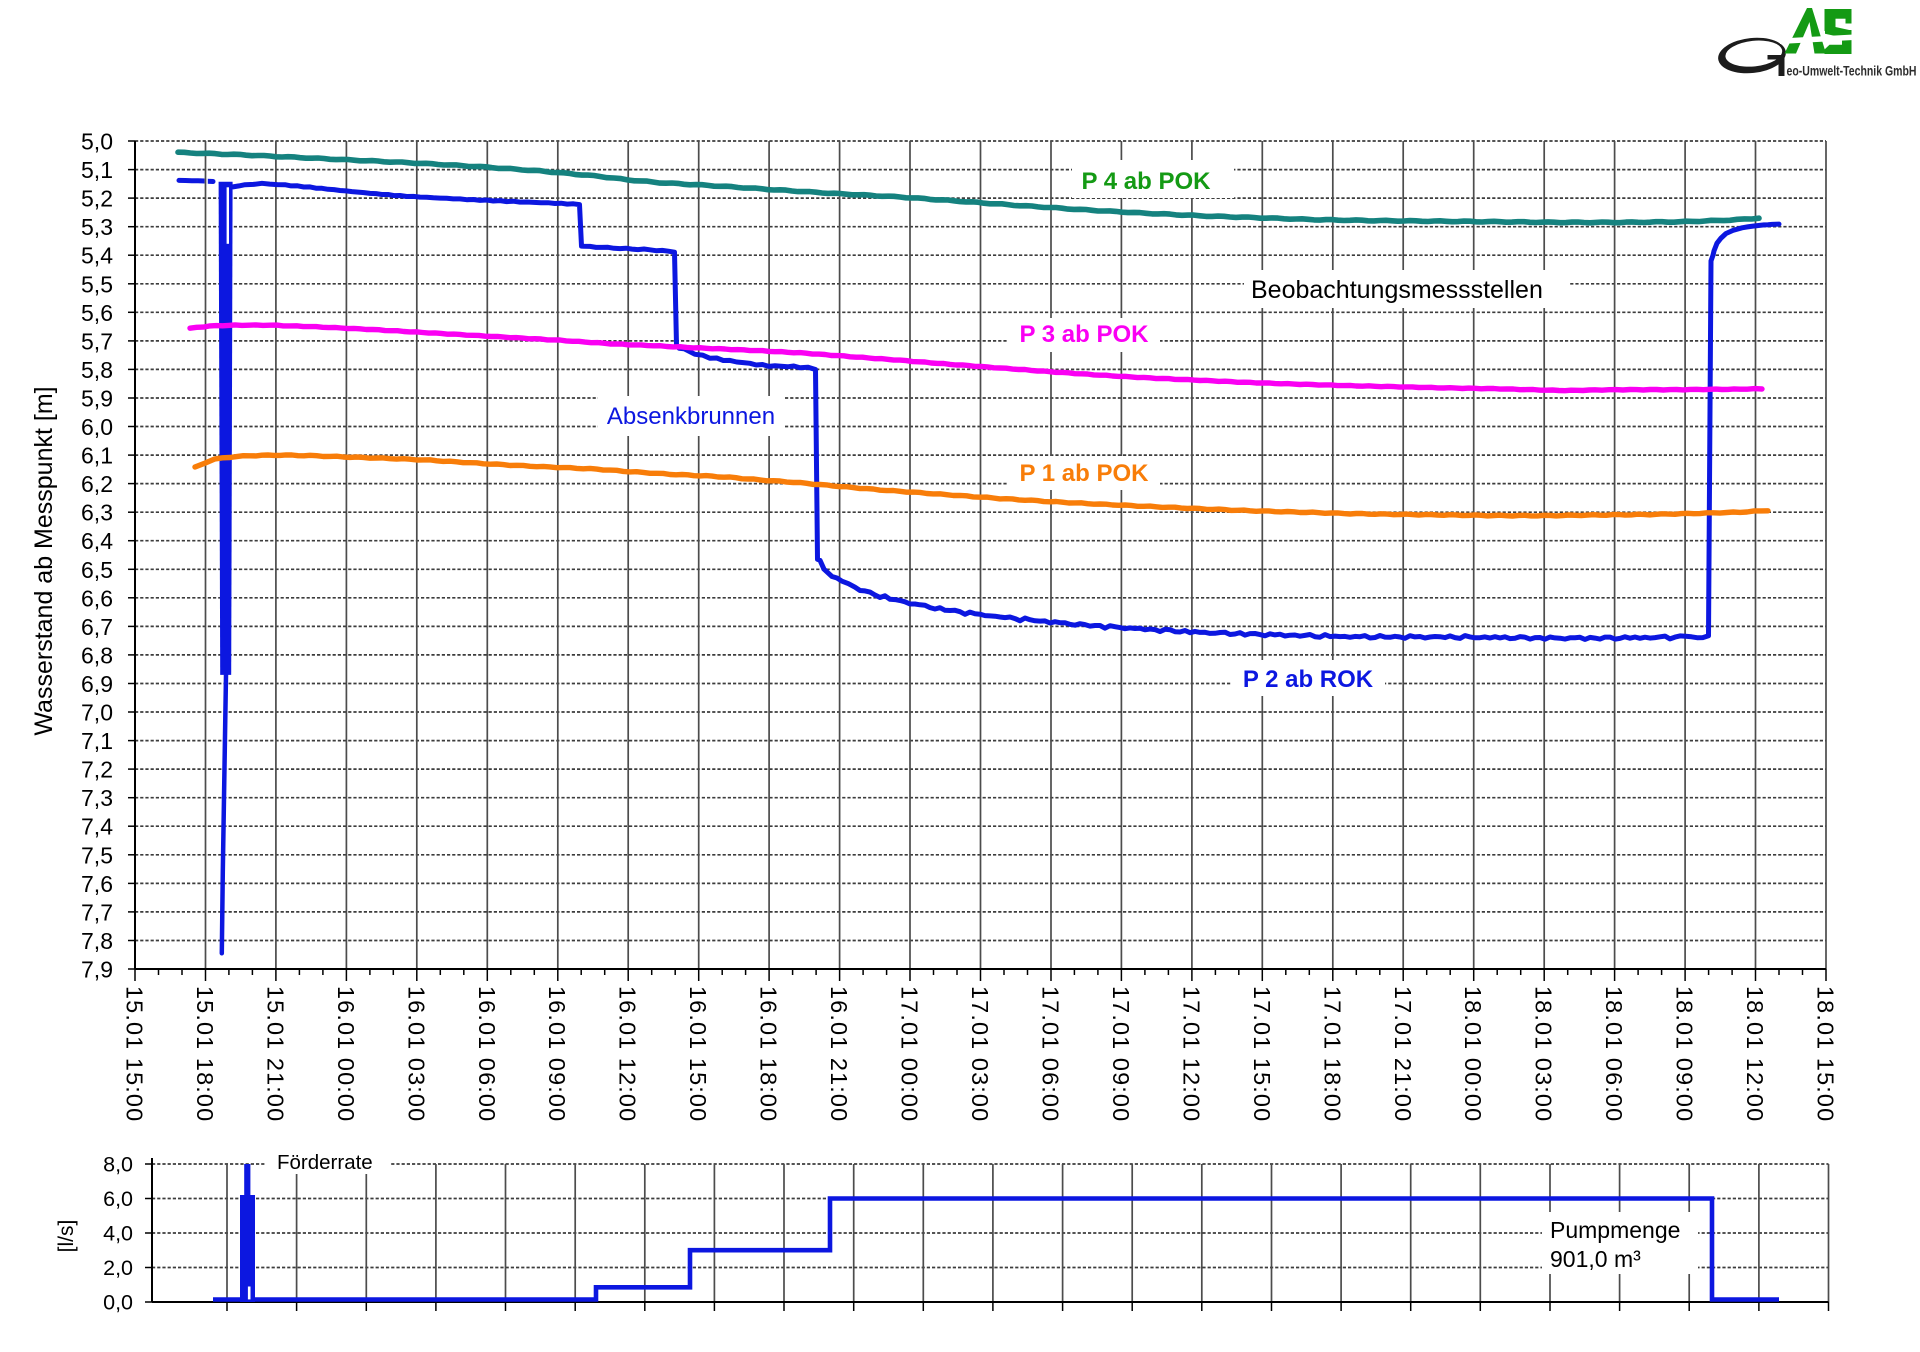  What do you see at coordinates (97, 884) in the screenshot?
I see `svg-text: 7,6` at bounding box center [97, 884].